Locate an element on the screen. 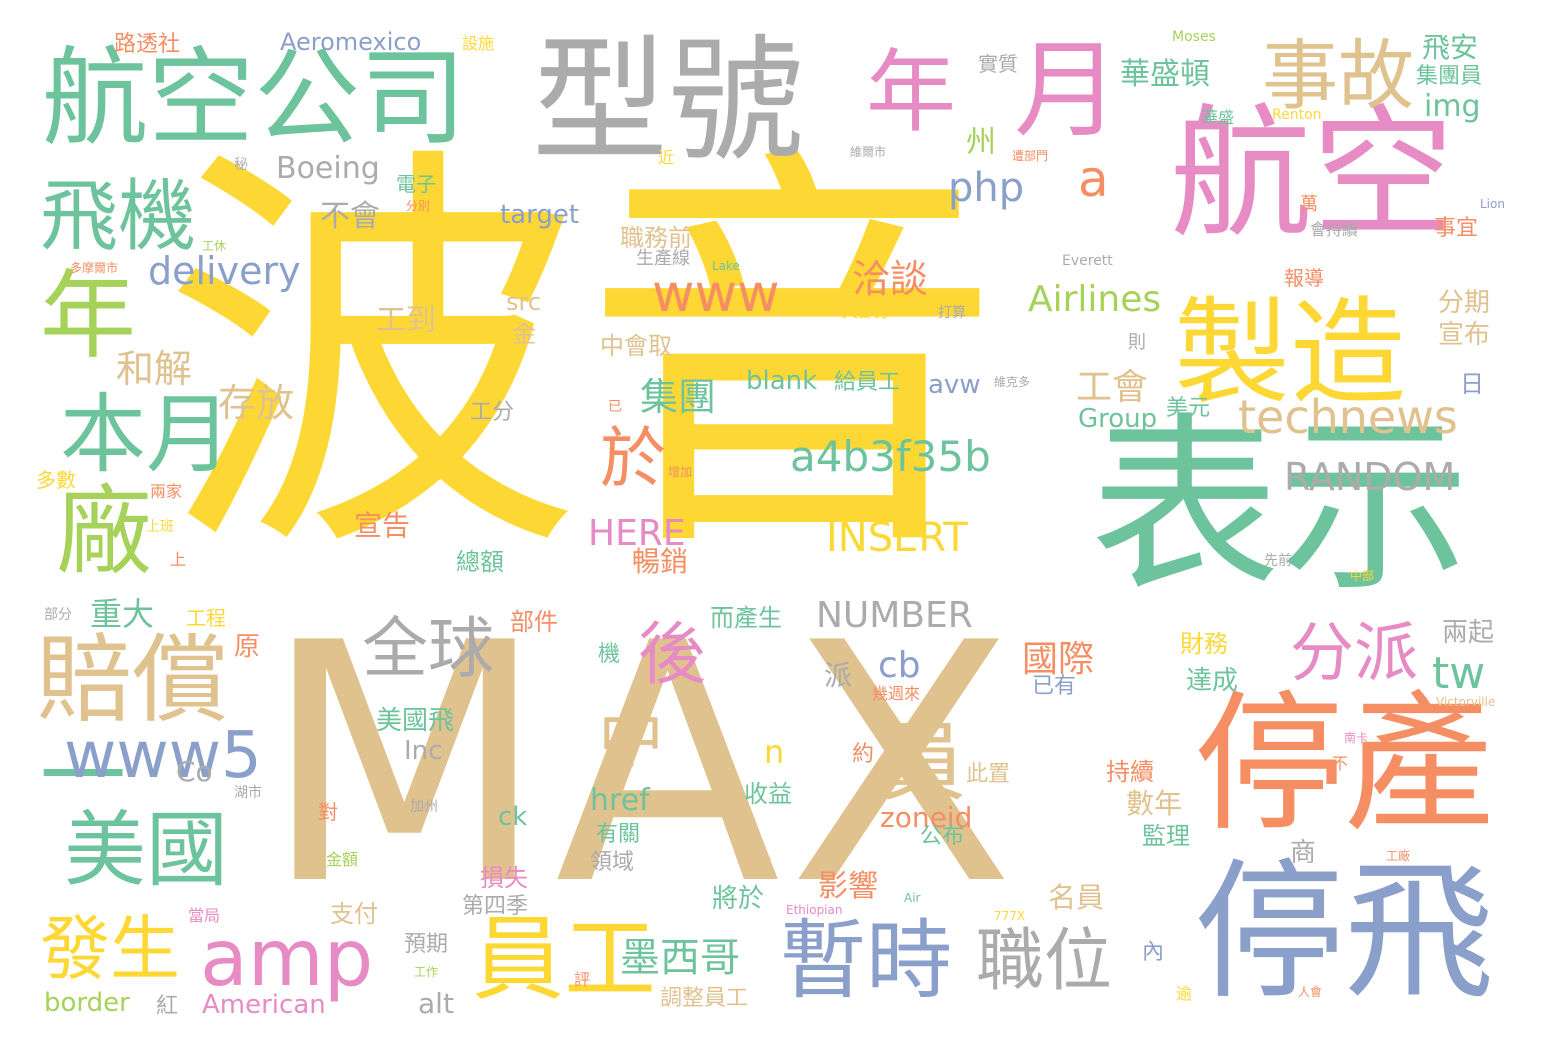 The width and height of the screenshot is (1548, 1052). word: Lake is located at coordinates (726, 266).